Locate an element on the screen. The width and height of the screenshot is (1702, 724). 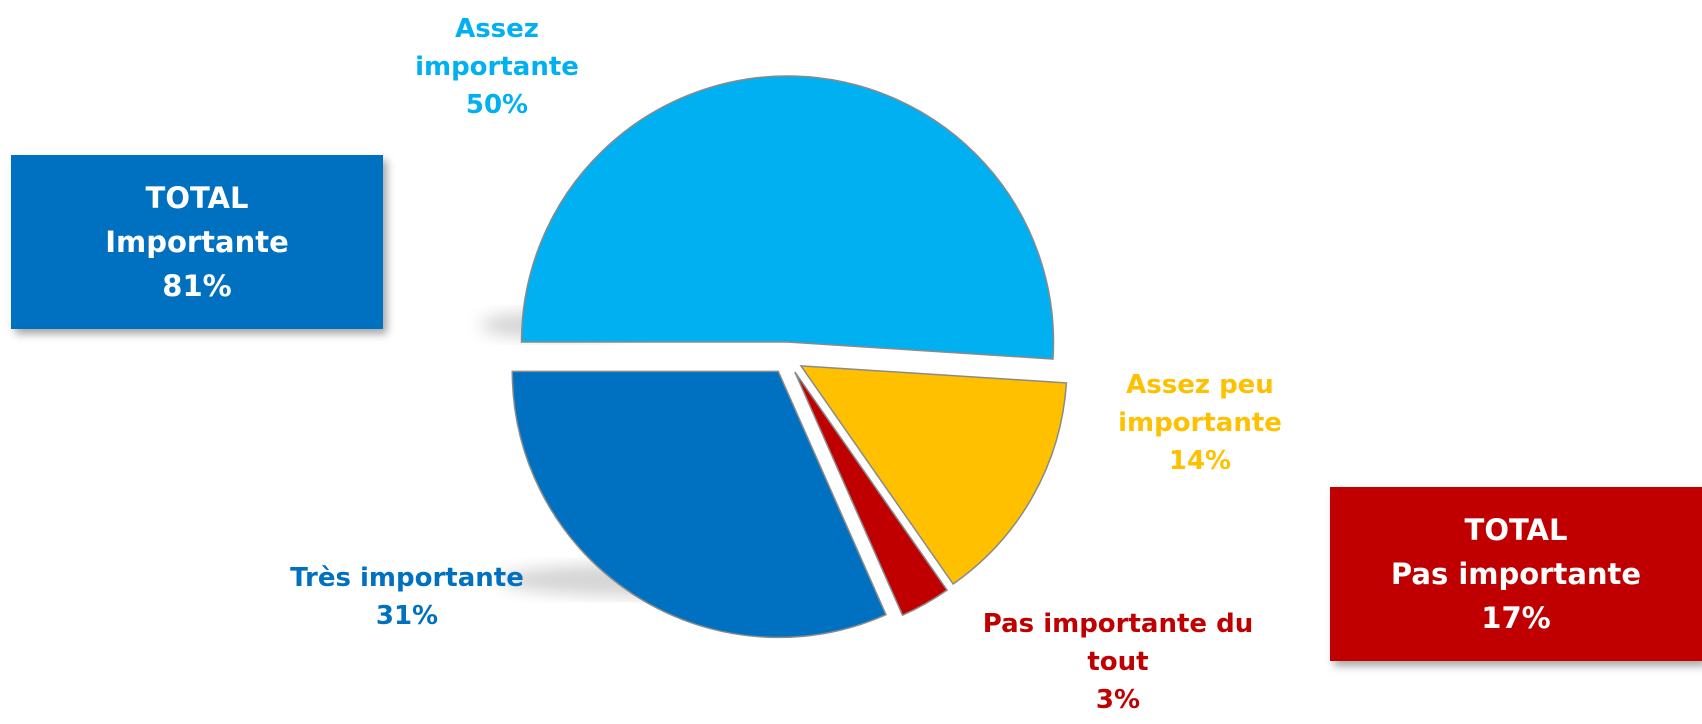
slice-category: Assez importante is located at coordinates (497, 48).